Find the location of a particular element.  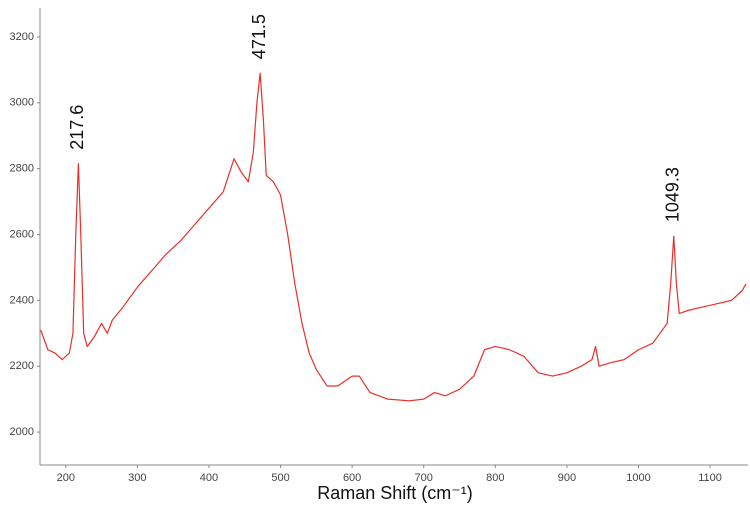

x-tick-label: 500 is located at coordinates (280, 478).